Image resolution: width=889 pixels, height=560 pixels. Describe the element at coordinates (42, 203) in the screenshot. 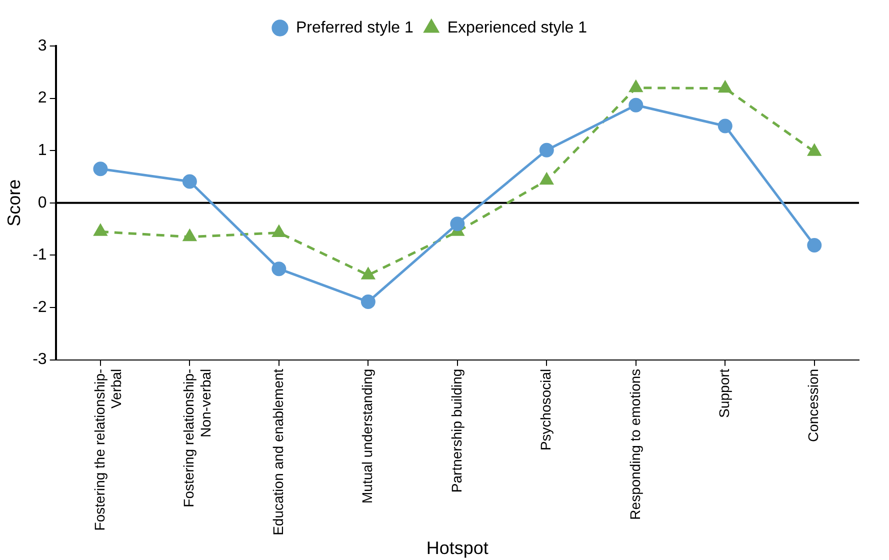

I see `y-tick-label: 0` at that location.